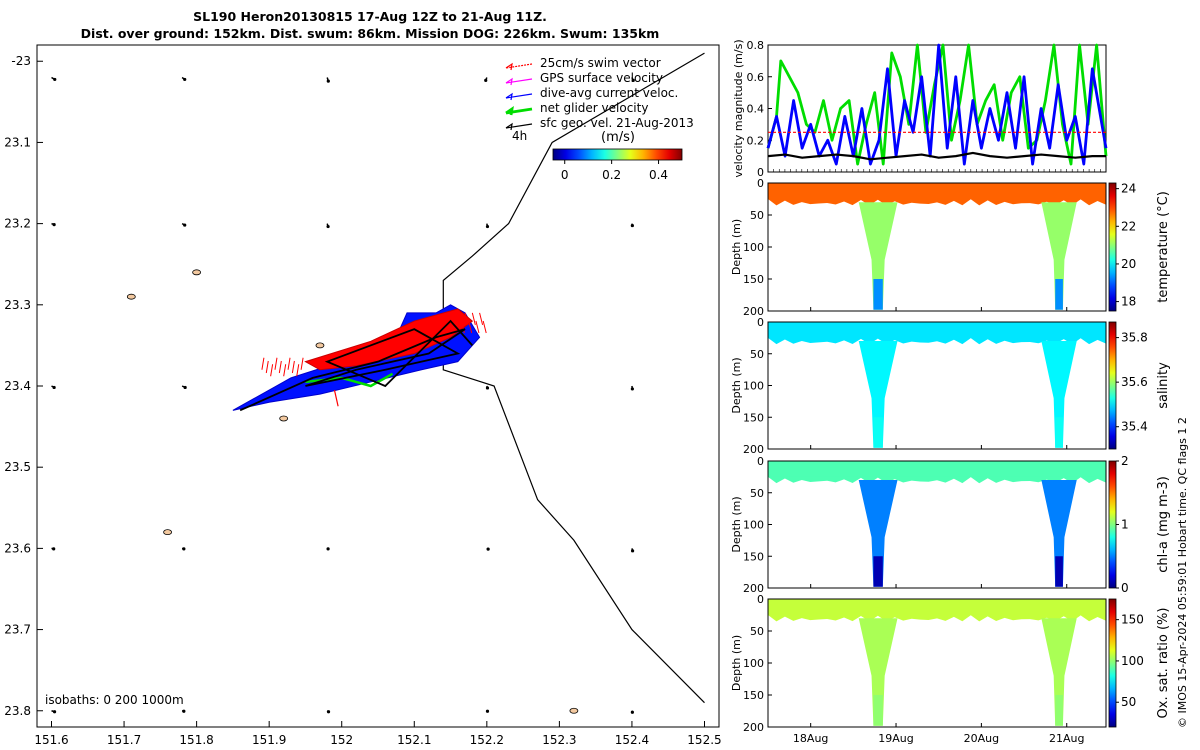  Describe the element at coordinates (1128, 302) in the screenshot. I see `section-colorbar-tick-label: 18` at that location.